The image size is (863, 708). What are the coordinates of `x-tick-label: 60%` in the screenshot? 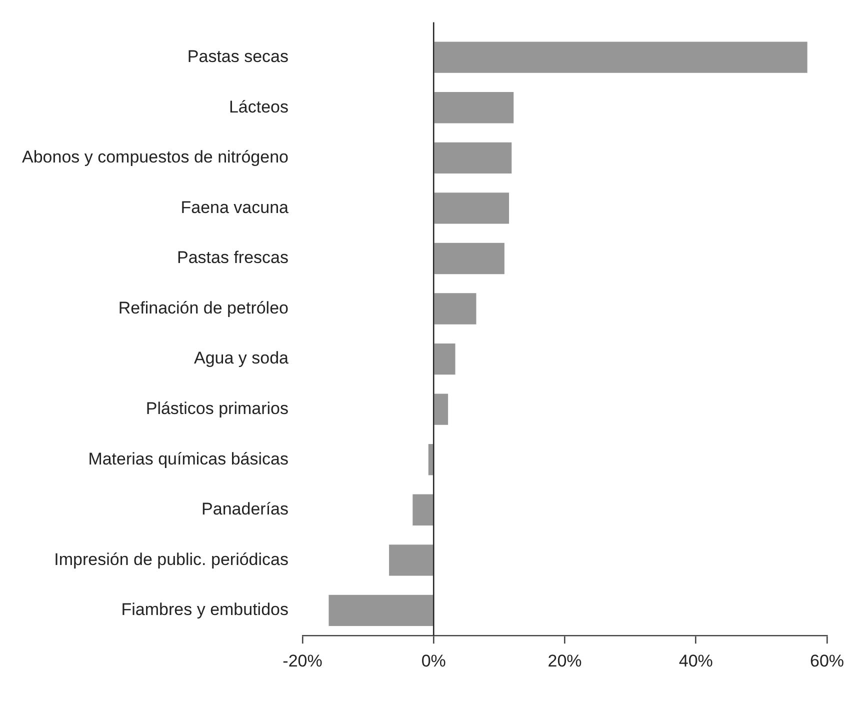 It's located at (827, 660).